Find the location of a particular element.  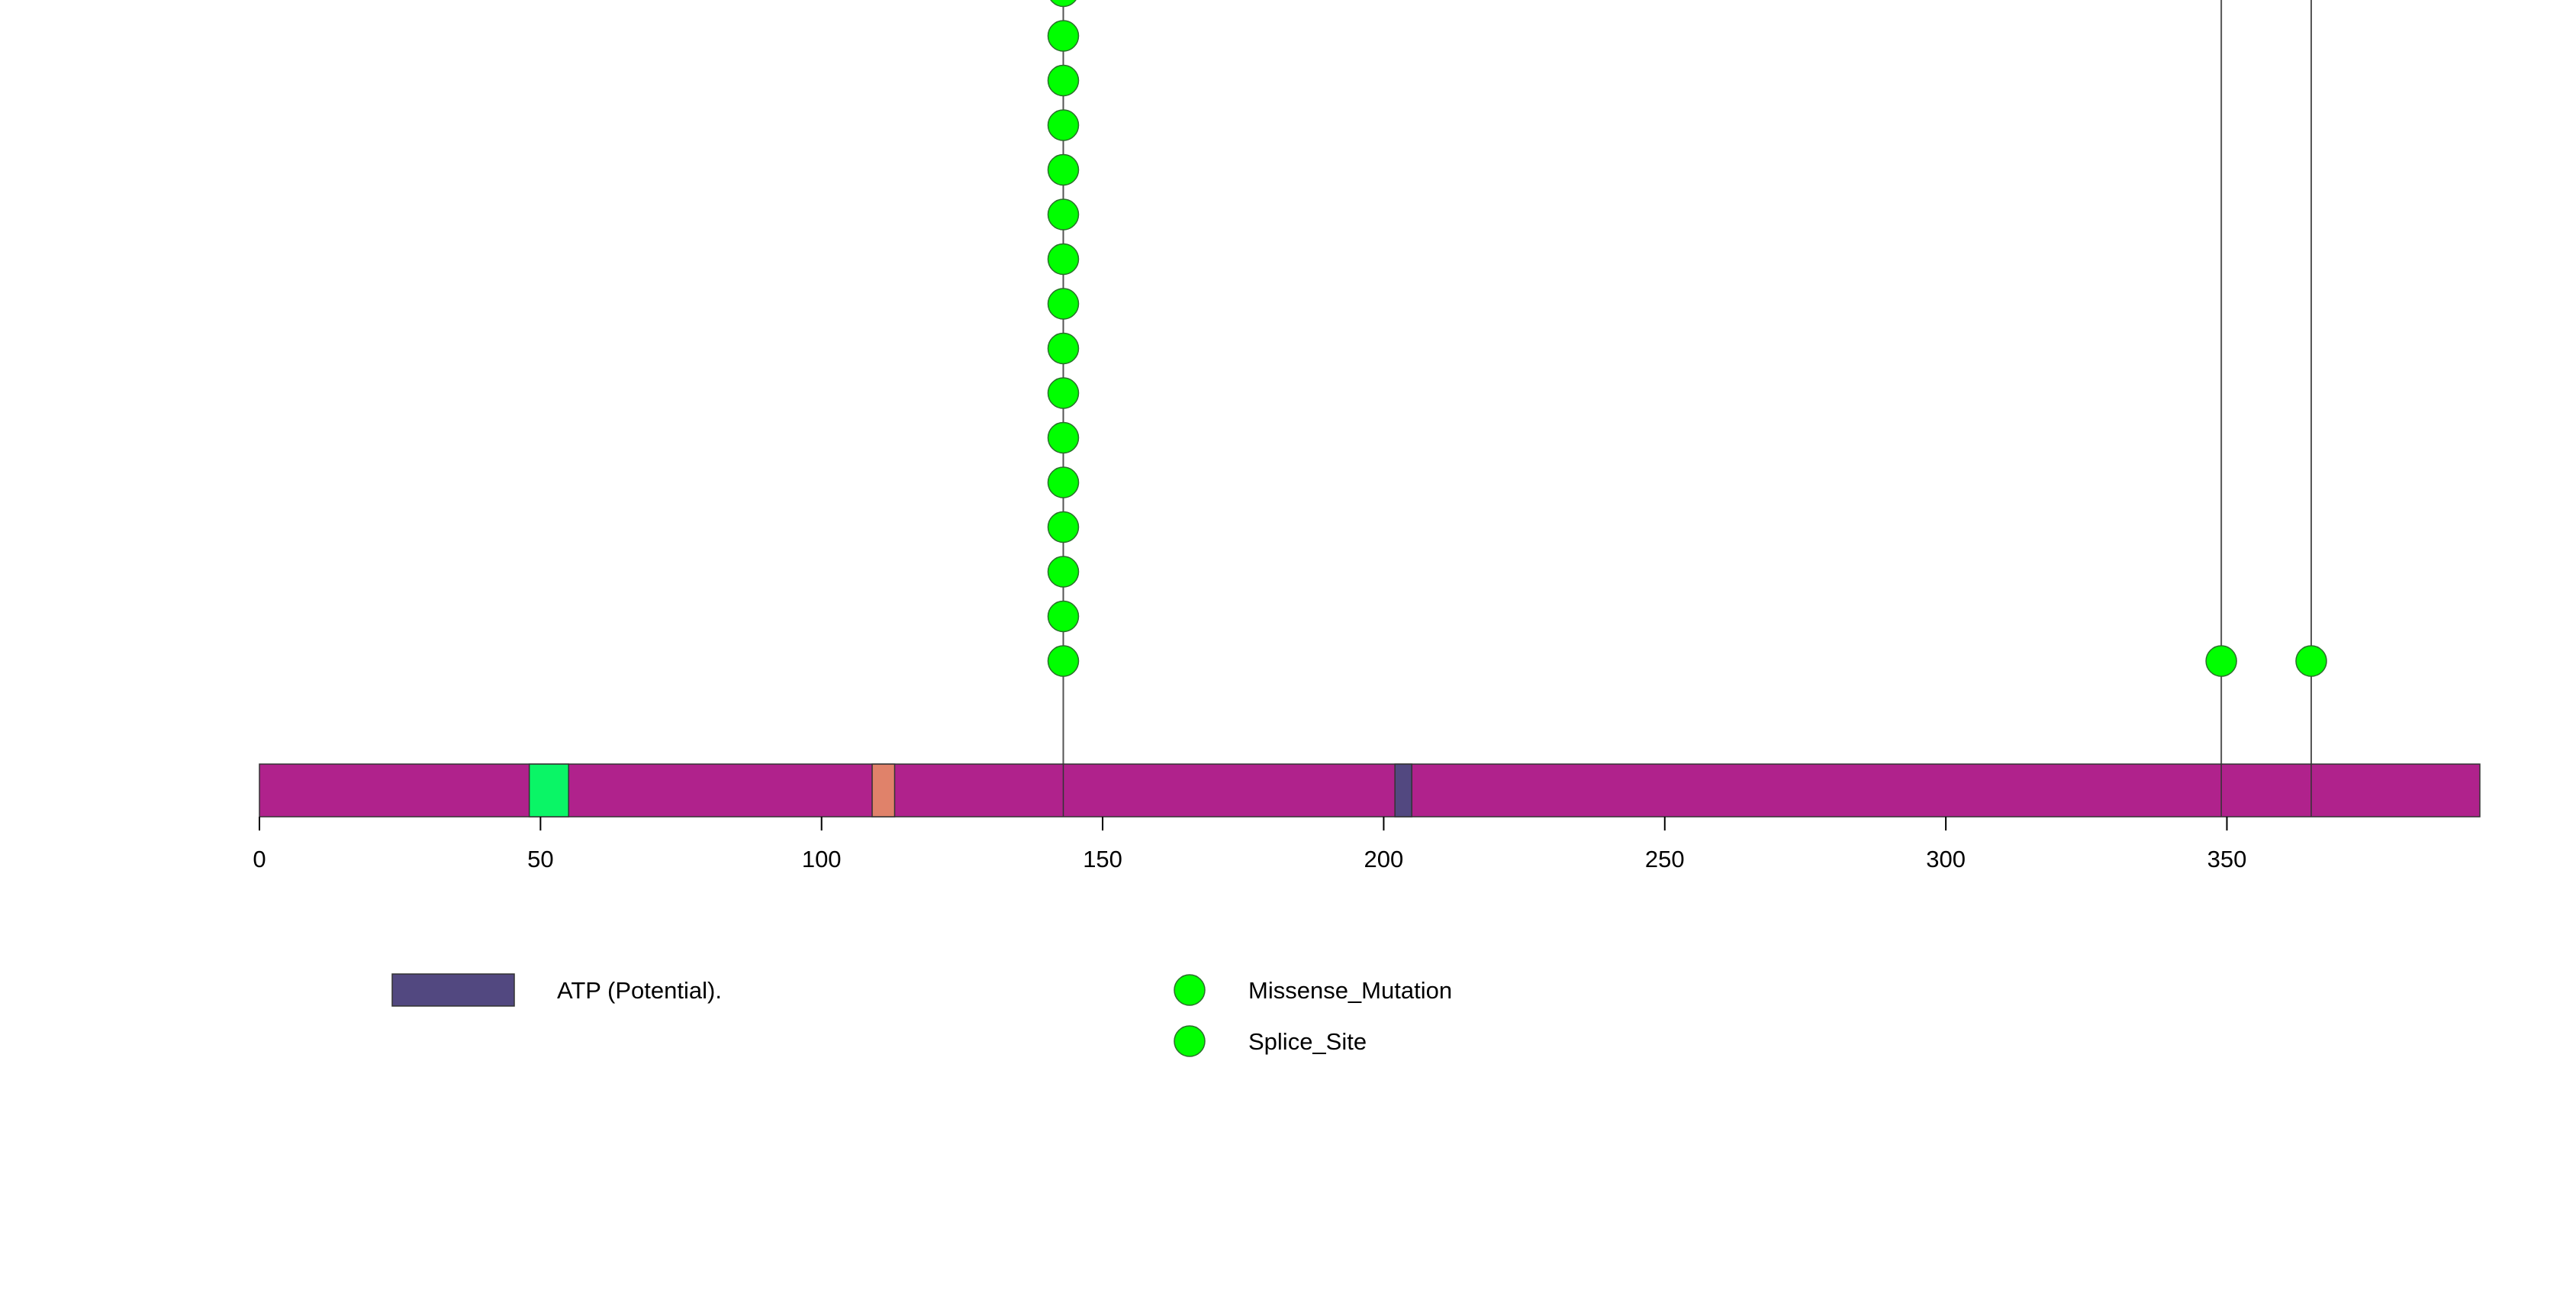

domain-atp-potential is located at coordinates (1403, 790).